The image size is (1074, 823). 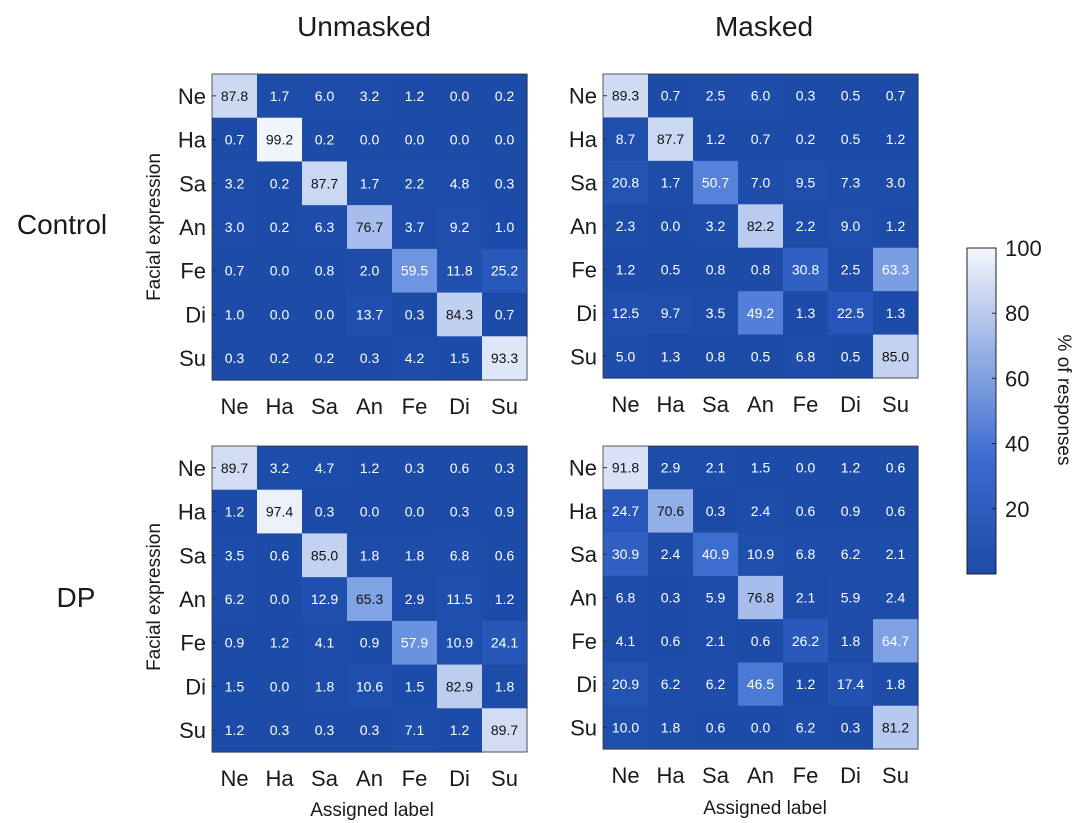 I want to click on cell-value-label: 4.2, so click(x=415, y=358).